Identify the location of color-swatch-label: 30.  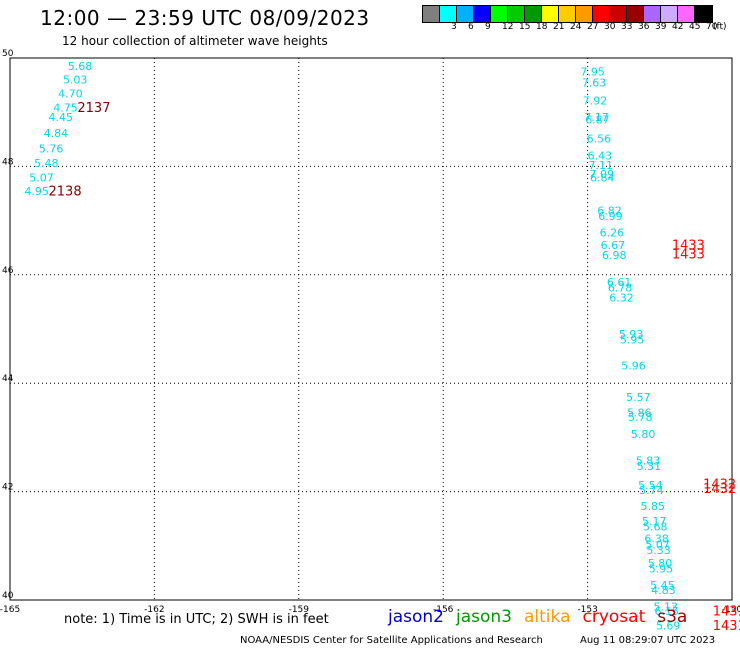
(610, 27).